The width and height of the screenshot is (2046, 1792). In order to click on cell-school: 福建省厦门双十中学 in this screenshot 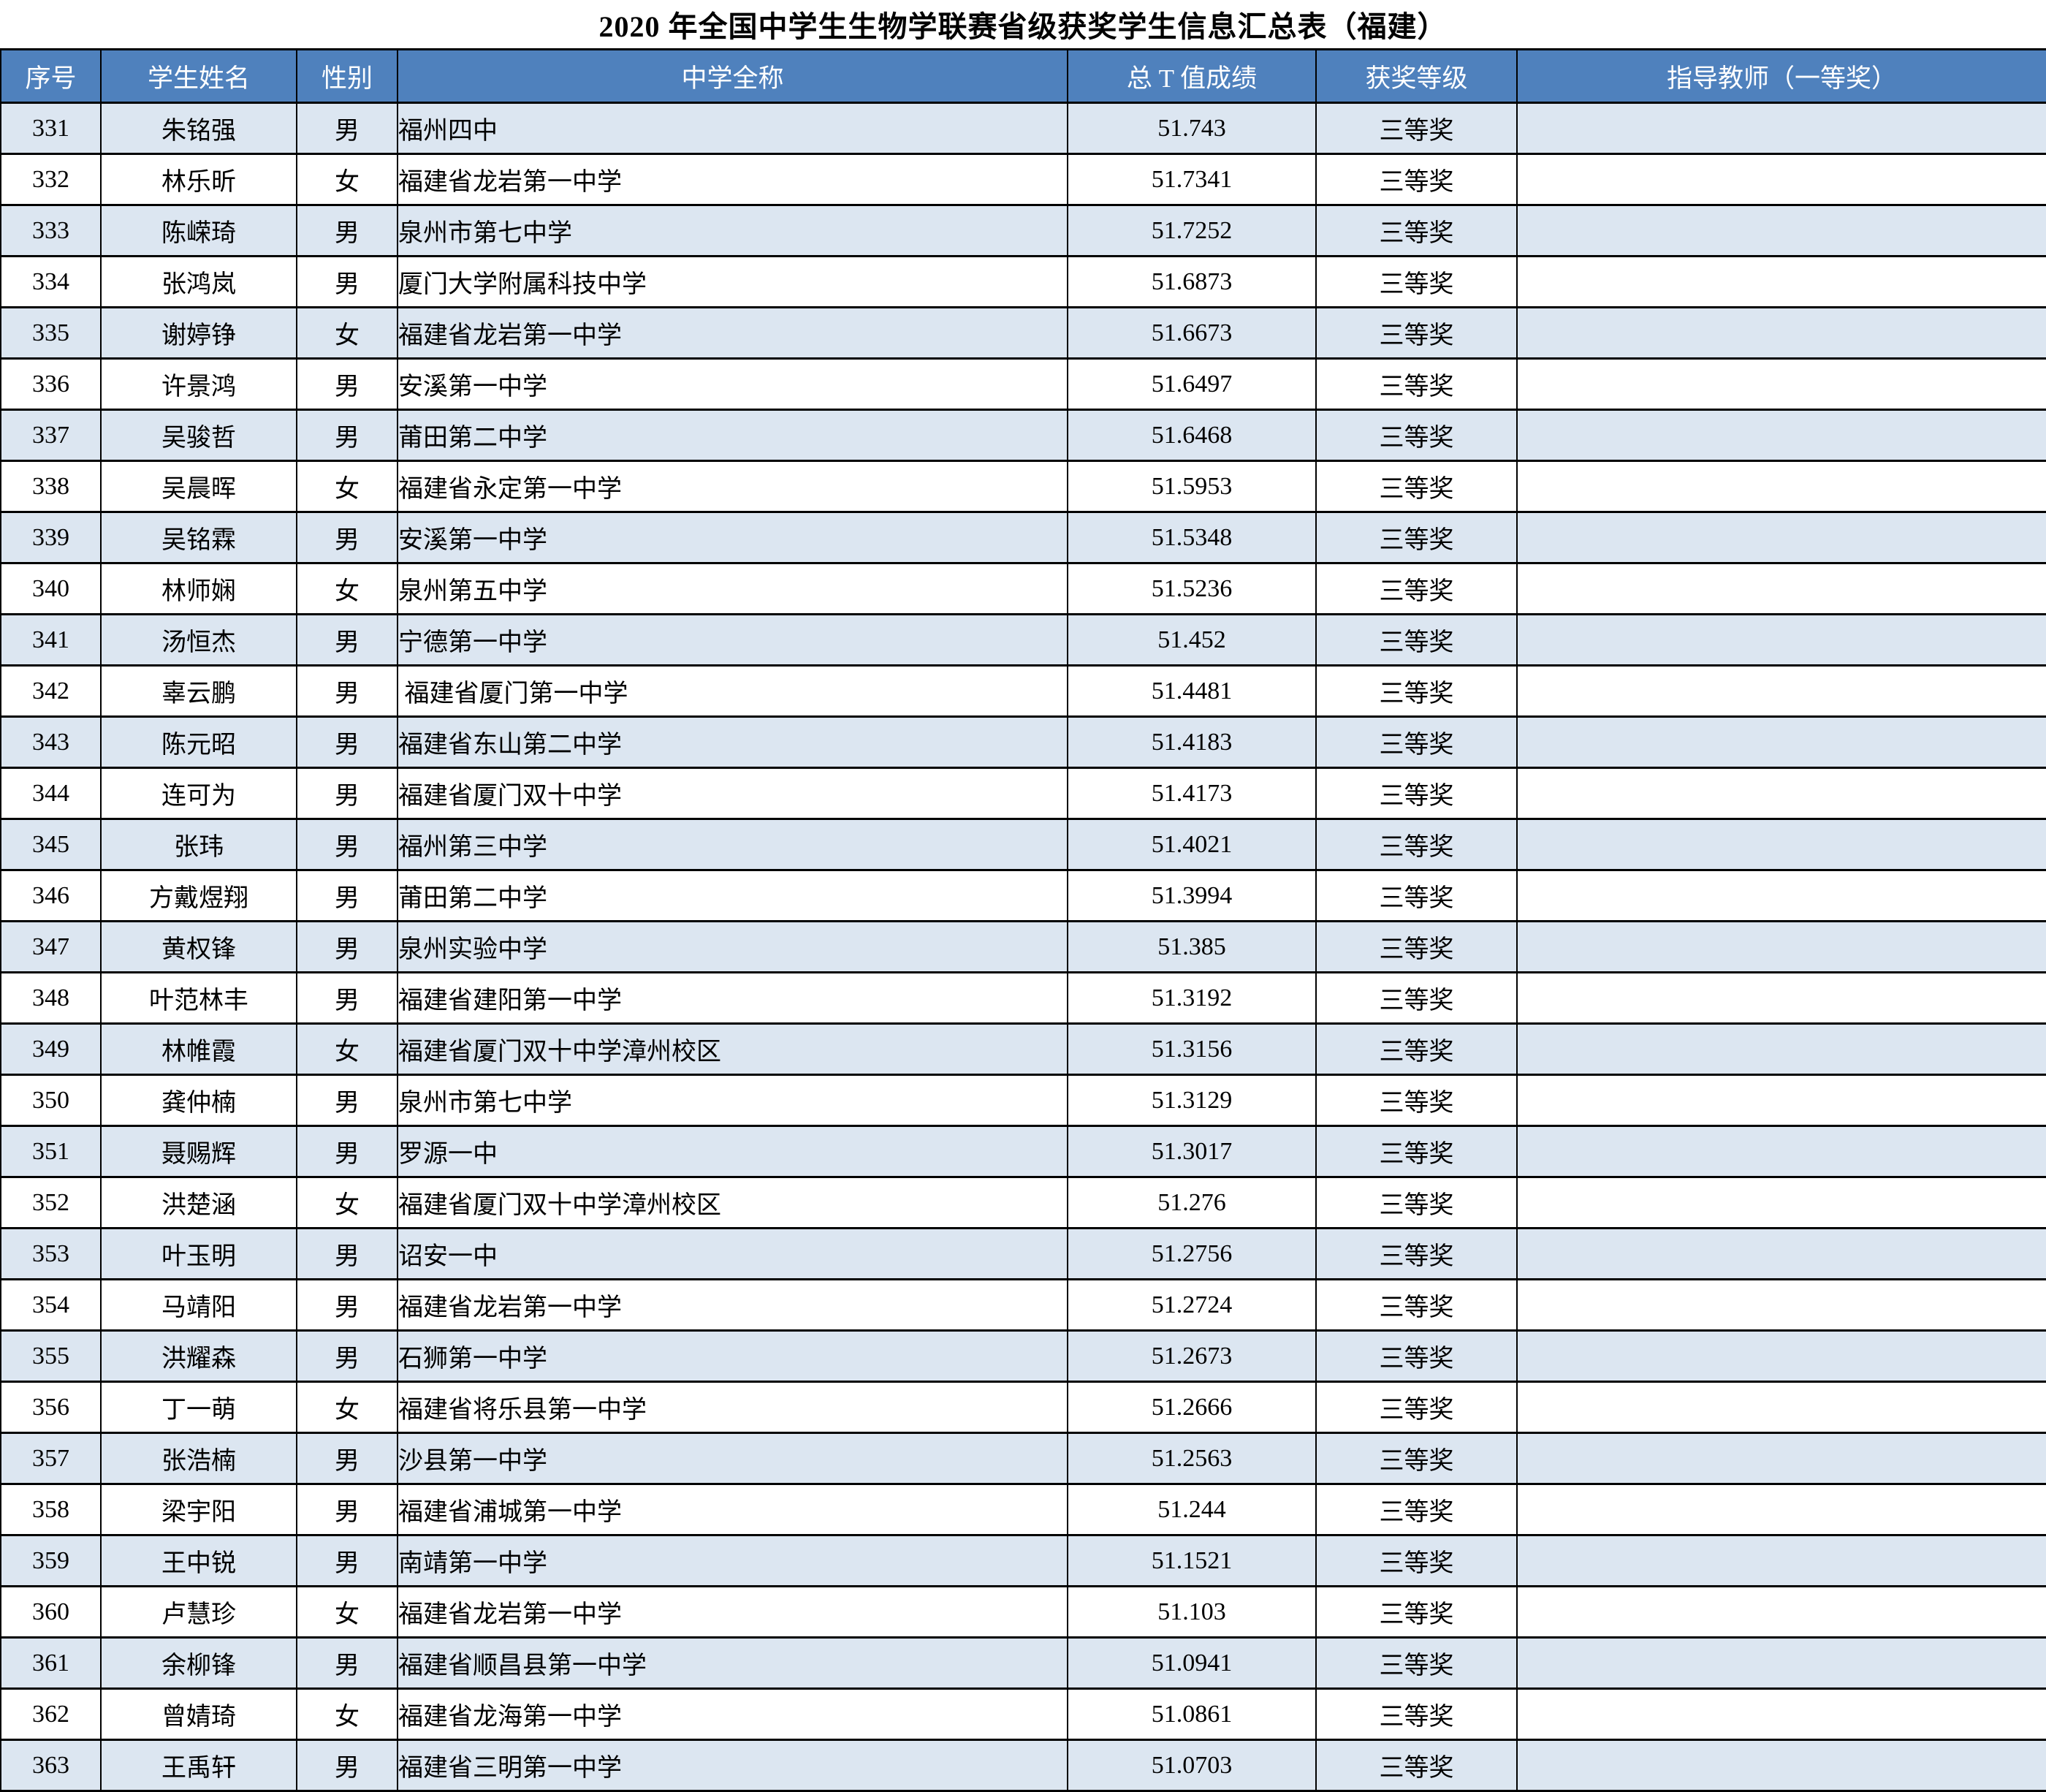, I will do `click(732, 793)`.